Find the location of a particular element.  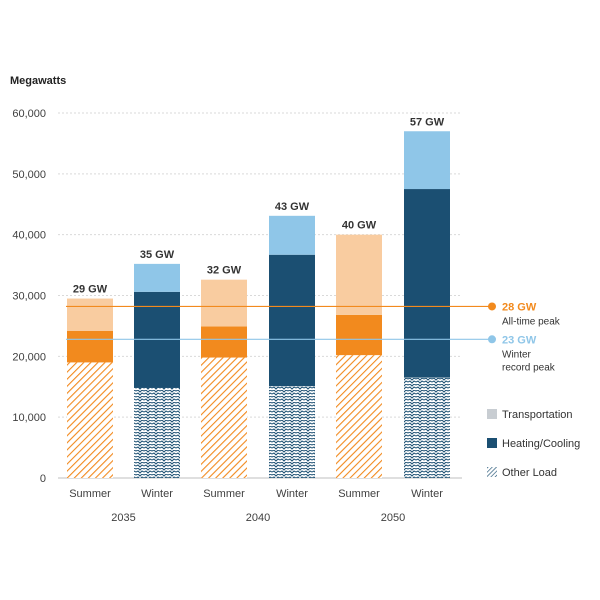

legend-label: Transportation is located at coordinates (537, 415).